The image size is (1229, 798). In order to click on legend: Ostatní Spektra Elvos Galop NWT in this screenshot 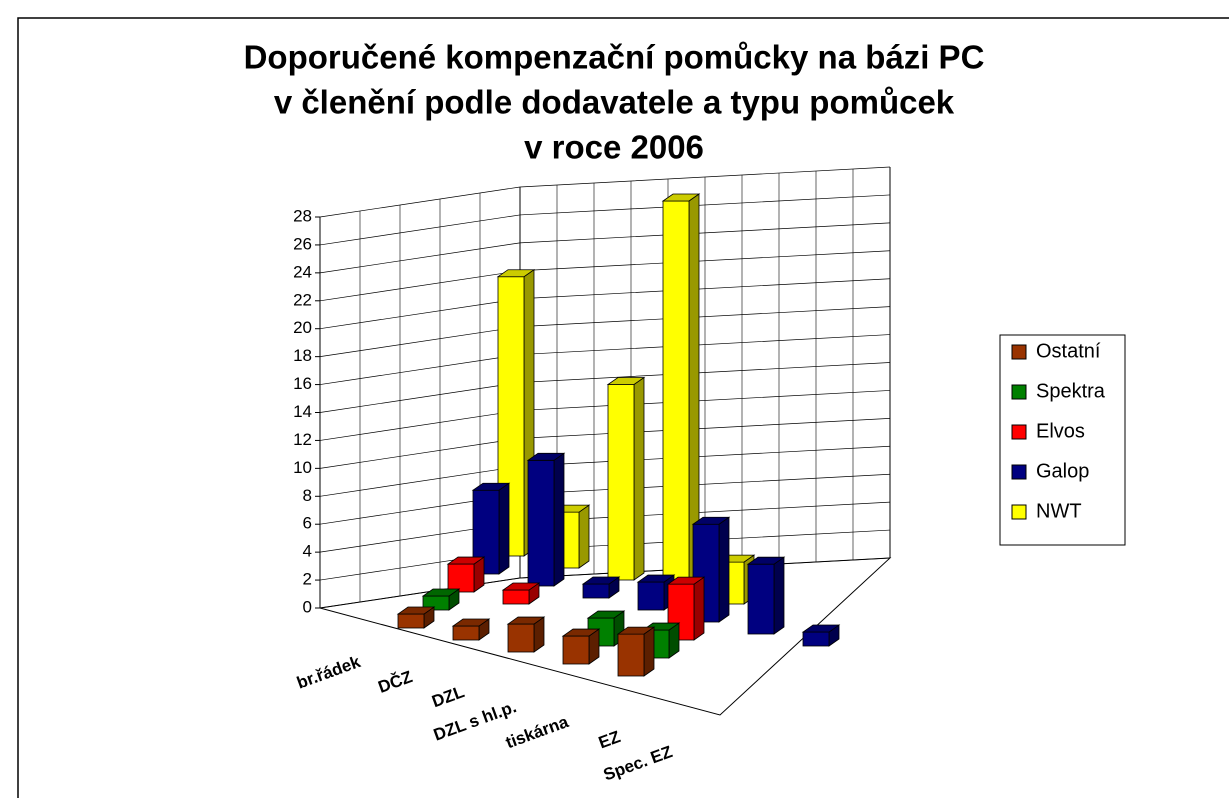, I will do `click(1058, 431)`.